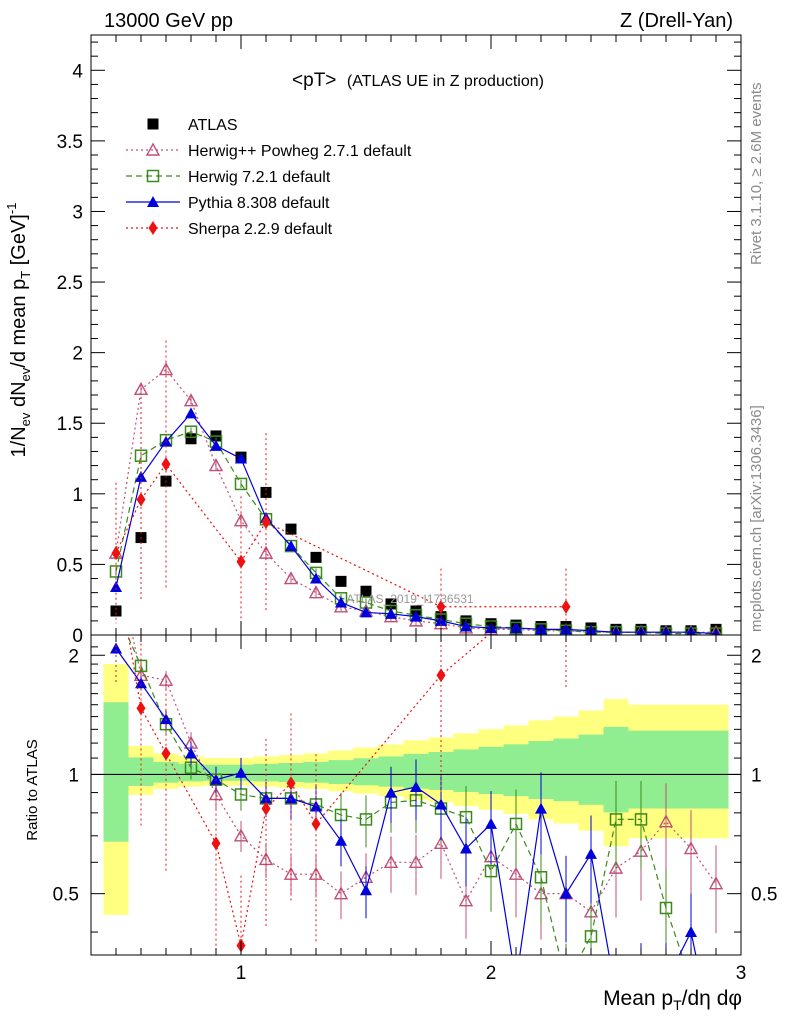 The height and width of the screenshot is (1024, 786). I want to click on header-right: Z (Drell-Yan), so click(676, 21).